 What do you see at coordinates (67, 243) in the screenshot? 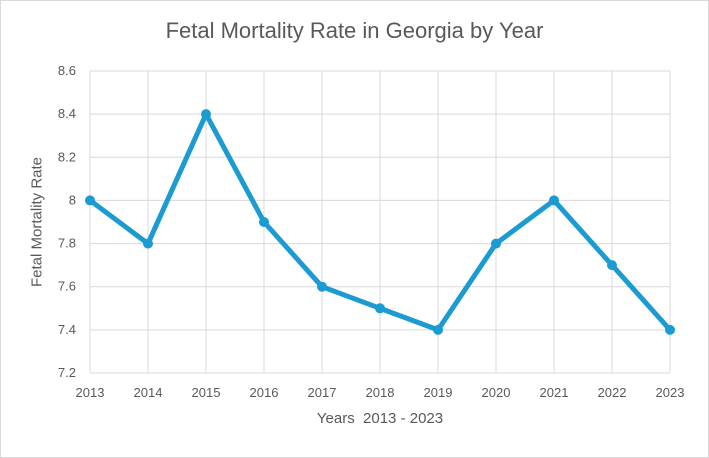
I see `y-tick-label: 7.8` at bounding box center [67, 243].